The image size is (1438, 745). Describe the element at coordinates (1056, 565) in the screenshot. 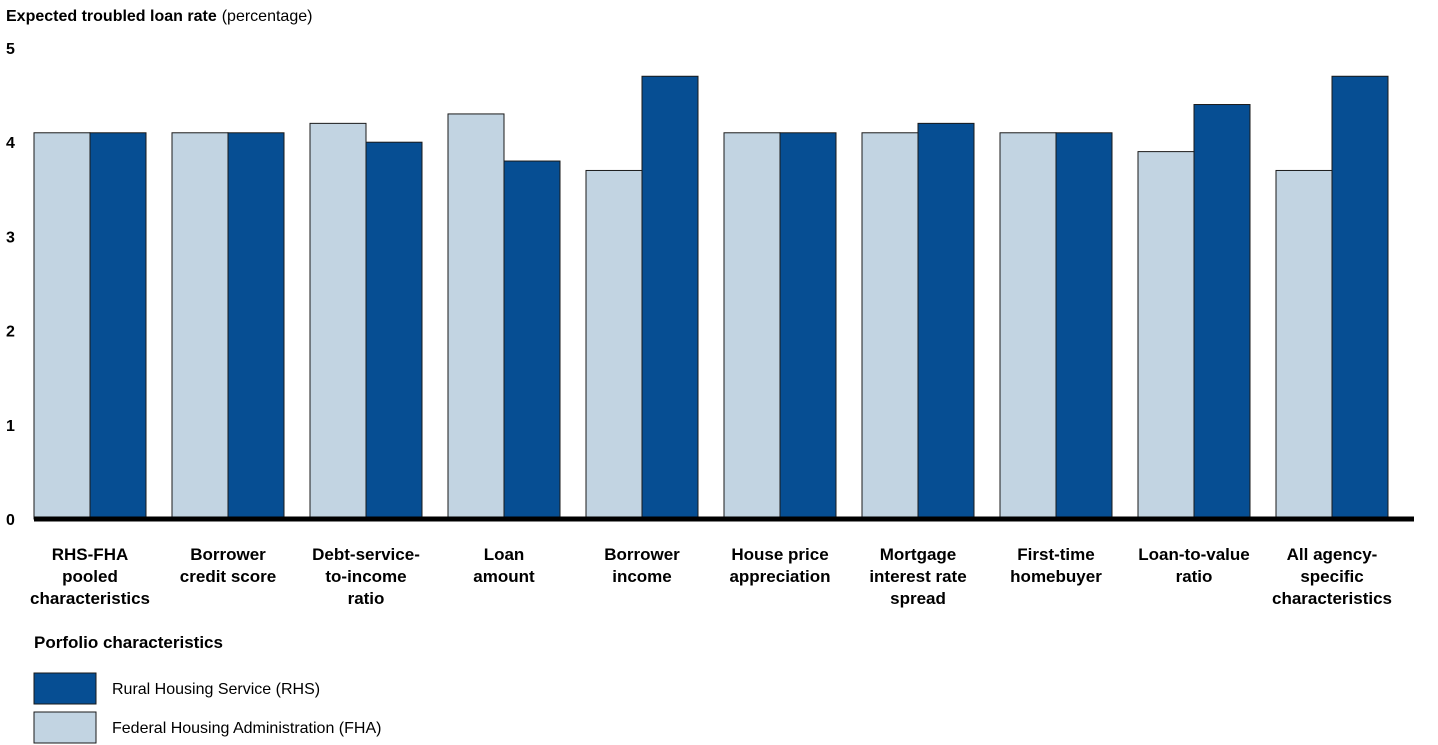

I see `category-label: First-time homebuyer` at that location.